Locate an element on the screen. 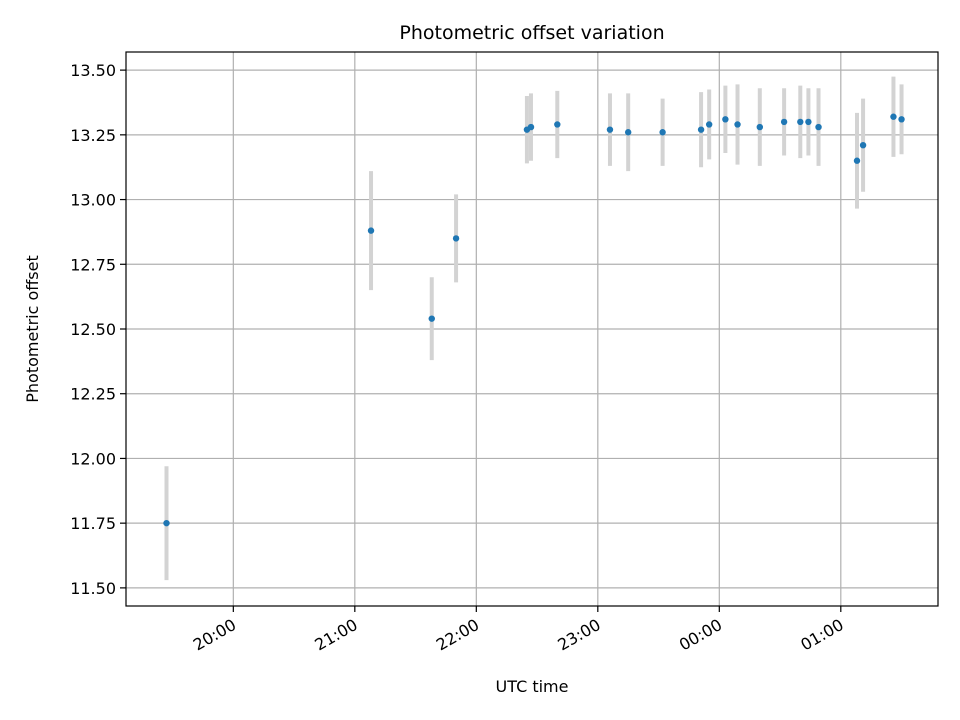 This screenshot has width=960, height=720. y-axis-title: Photometric offset is located at coordinates (32, 329).